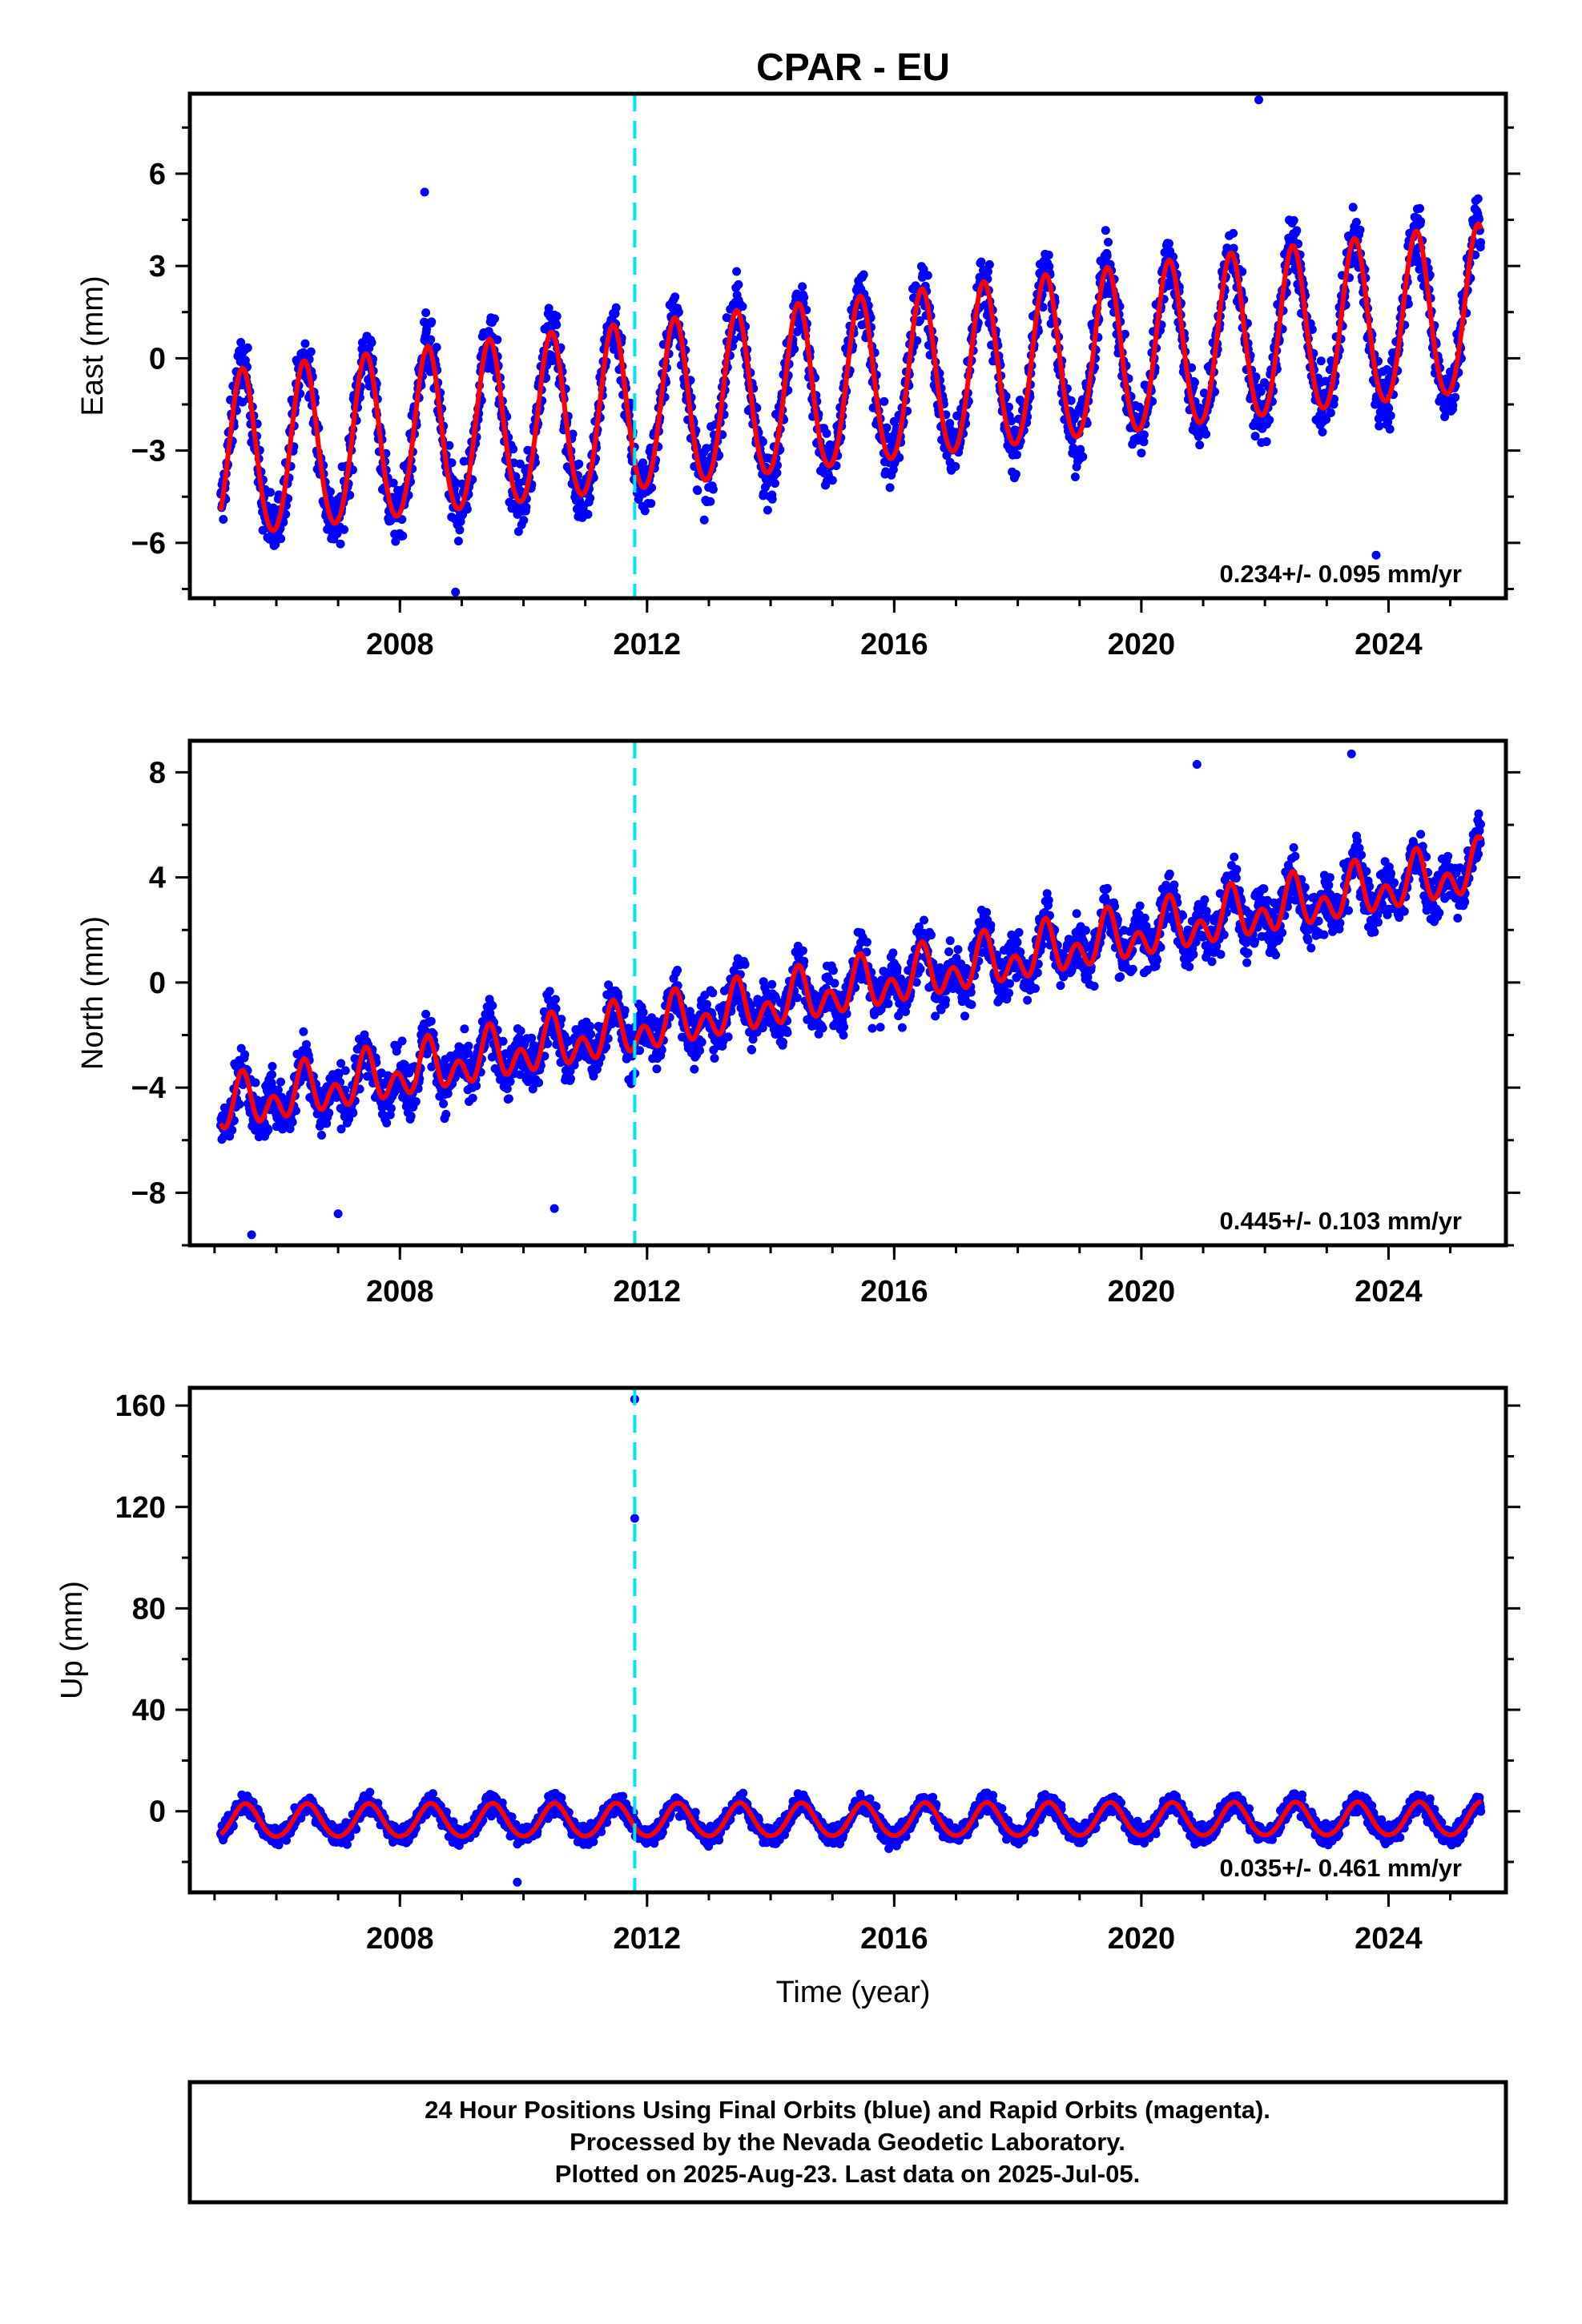  I want to click on x-tick-label: 2016, so click(894, 644).